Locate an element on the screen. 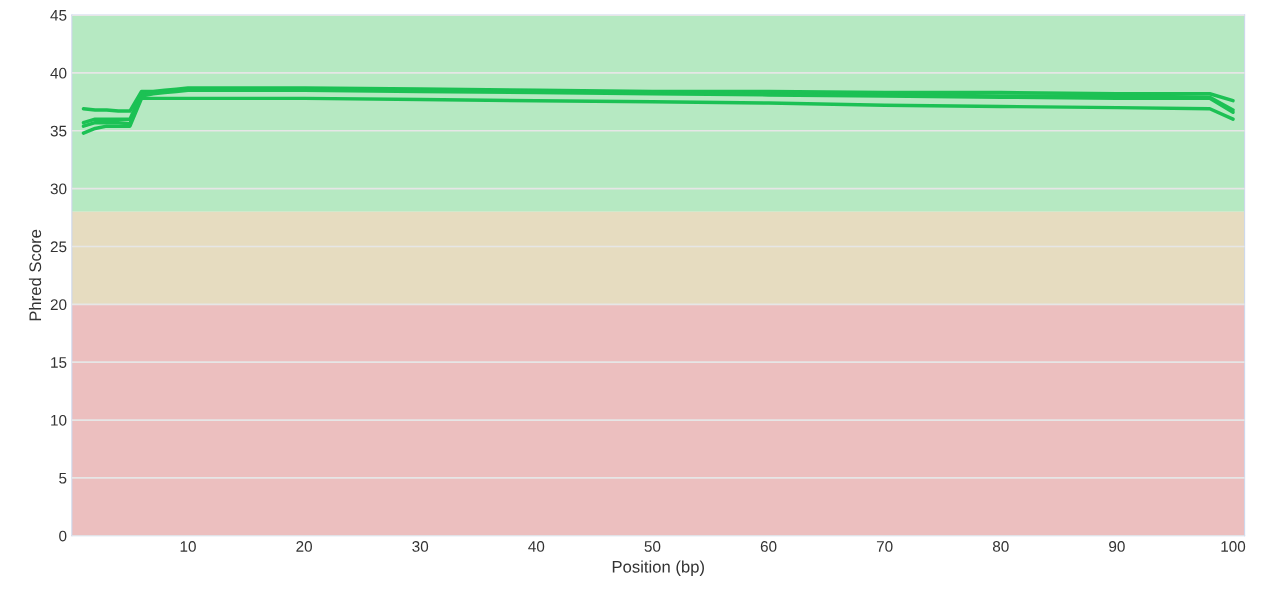  y-tick-label: 40 is located at coordinates (58, 73).